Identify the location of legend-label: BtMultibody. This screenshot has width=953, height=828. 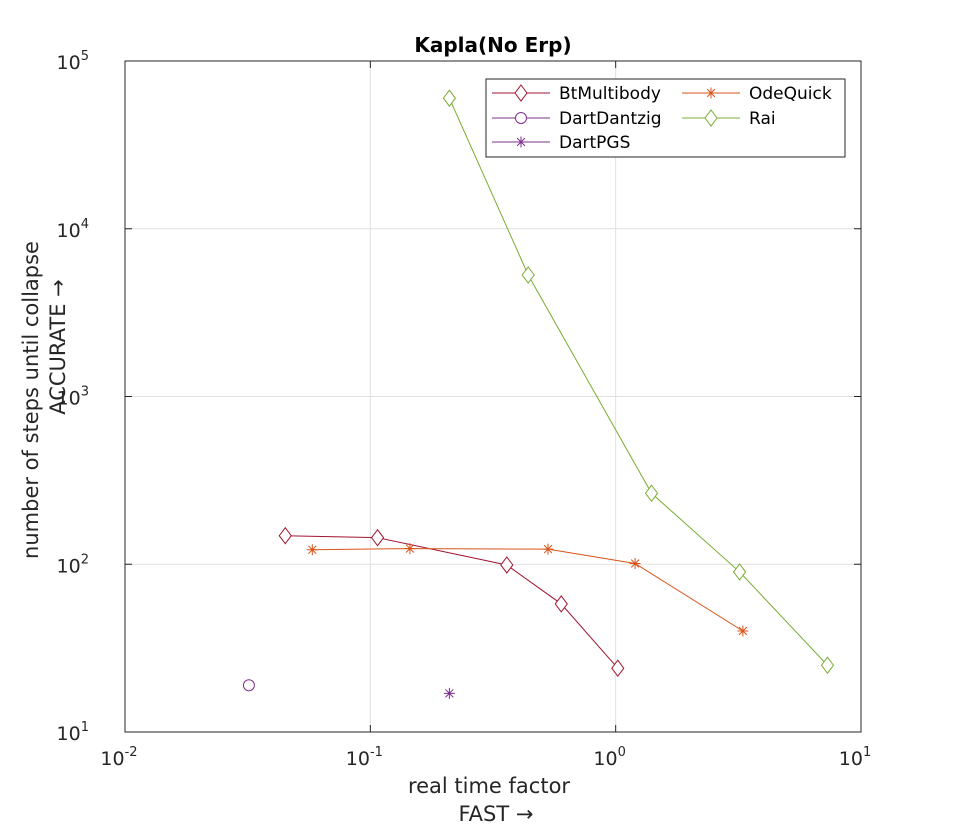
(610, 94).